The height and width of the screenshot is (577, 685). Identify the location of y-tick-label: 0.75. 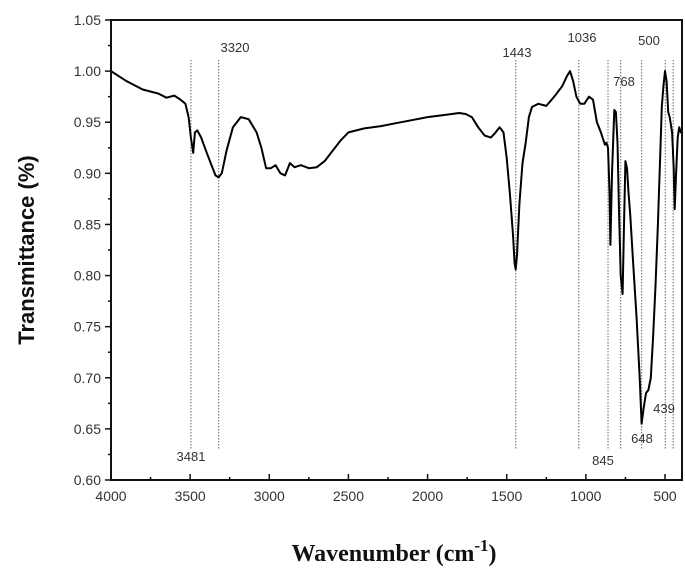
(87, 327).